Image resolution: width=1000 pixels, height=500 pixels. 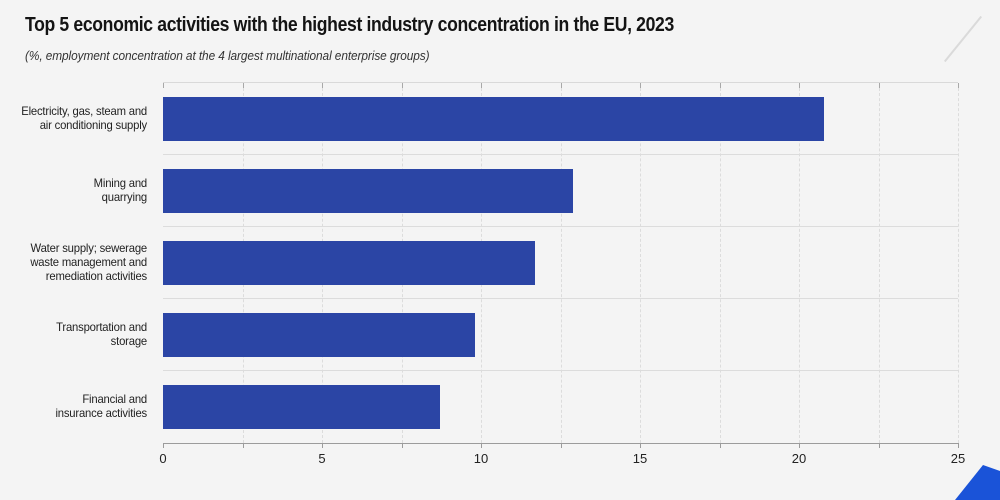 I want to click on x-tick-label: 10, so click(x=481, y=458).